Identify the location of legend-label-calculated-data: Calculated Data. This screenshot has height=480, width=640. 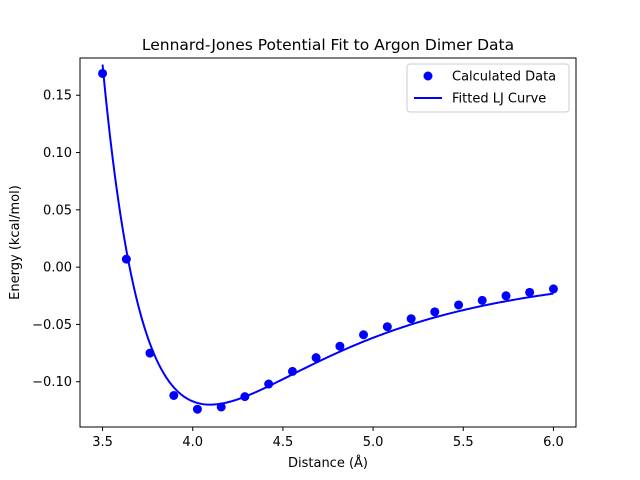
(504, 77).